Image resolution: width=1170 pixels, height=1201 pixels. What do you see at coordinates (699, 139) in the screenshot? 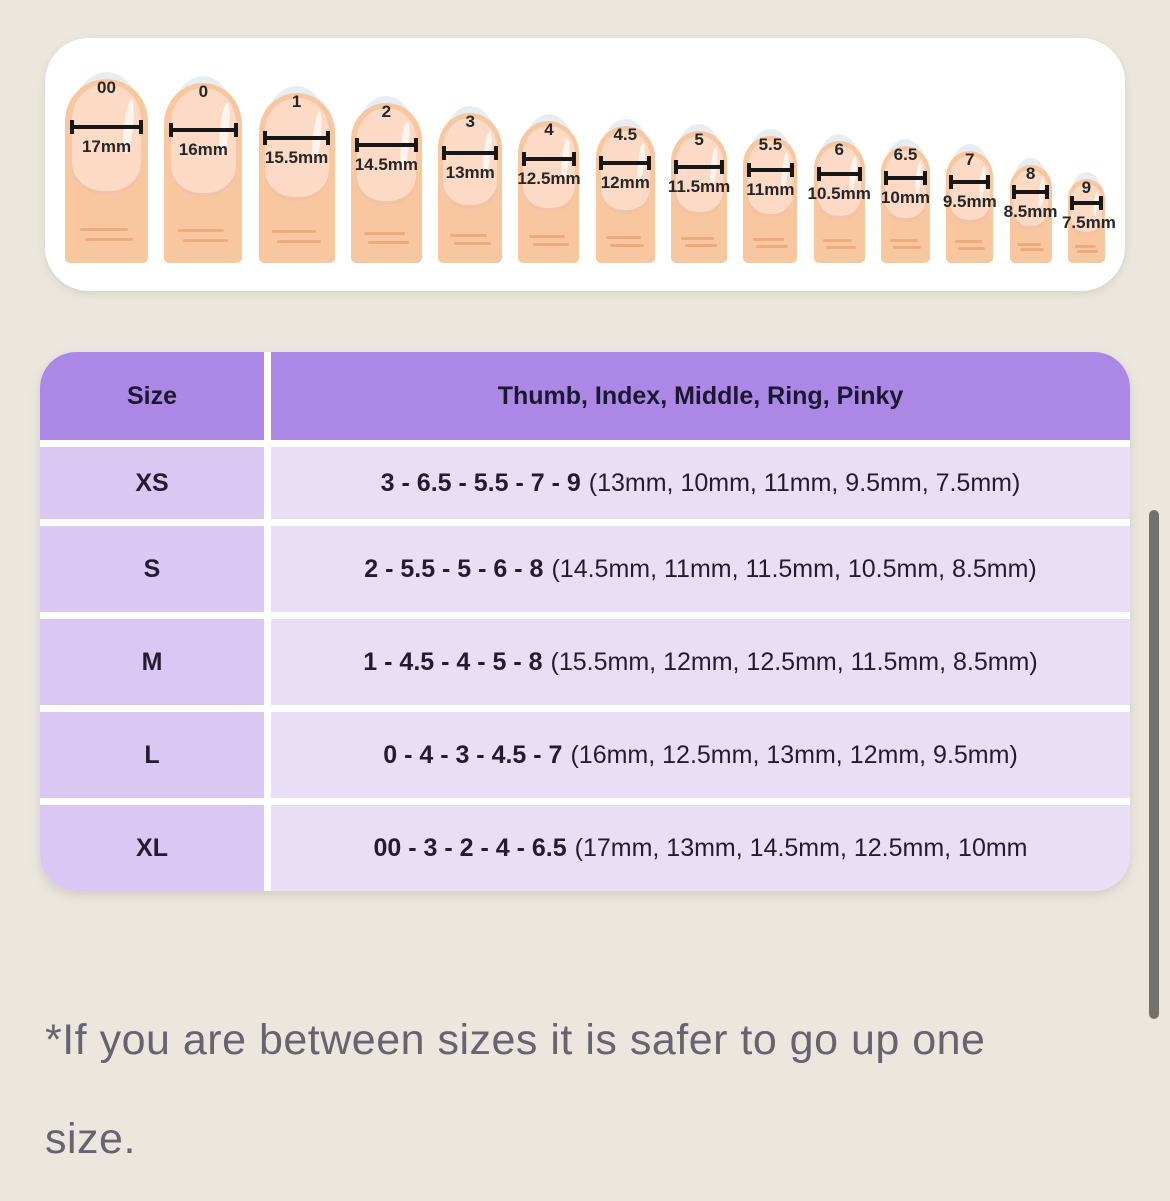
I see `finger-size-label: 5` at bounding box center [699, 139].